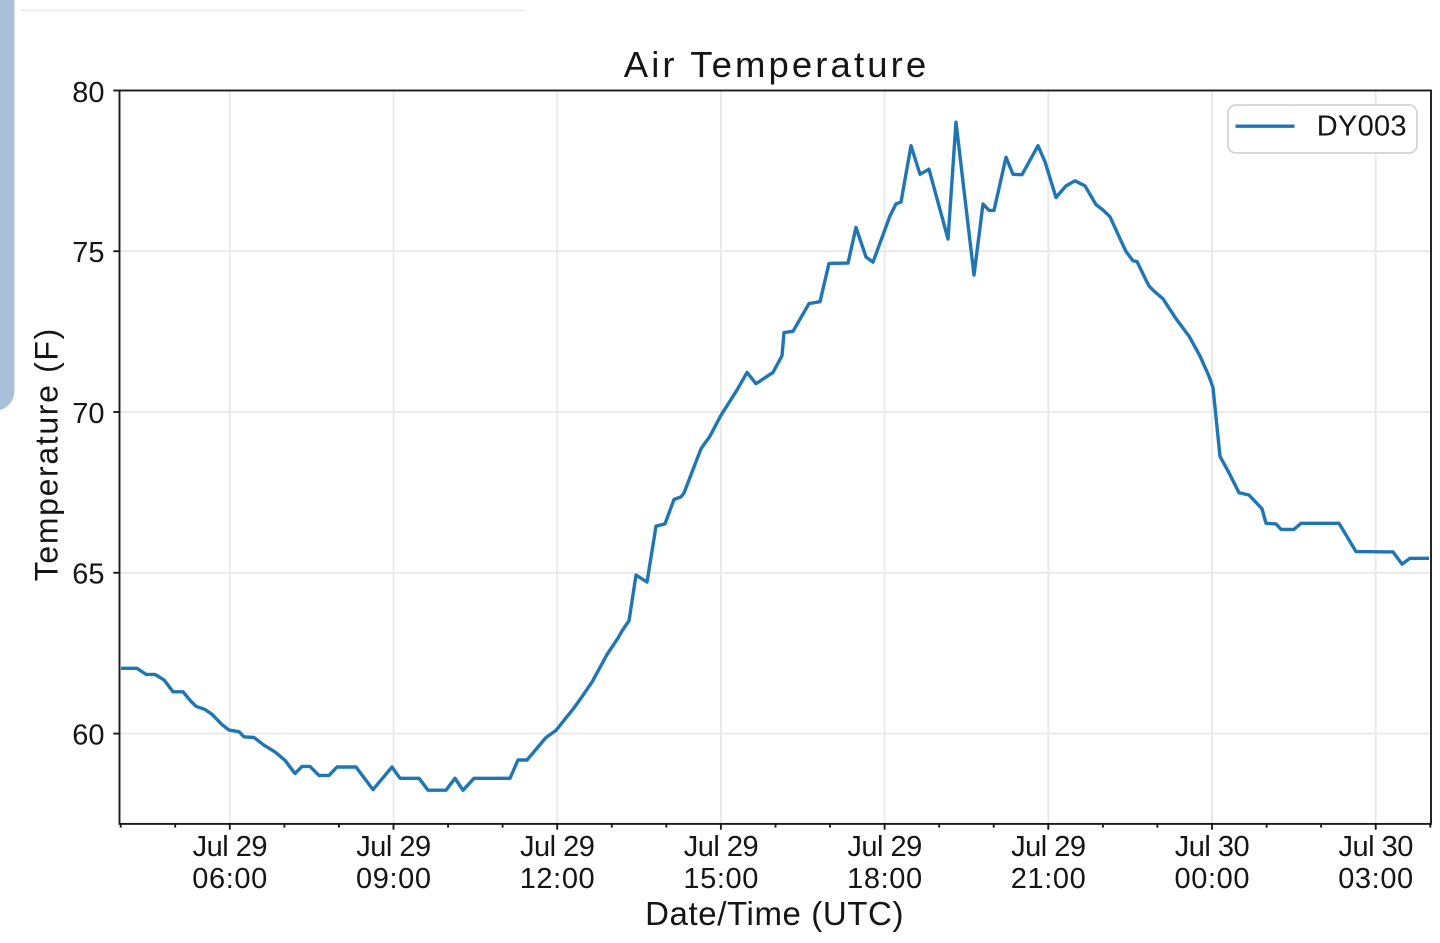 The height and width of the screenshot is (943, 1440). What do you see at coordinates (777, 64) in the screenshot?
I see `svg-text: Air Temperature` at bounding box center [777, 64].